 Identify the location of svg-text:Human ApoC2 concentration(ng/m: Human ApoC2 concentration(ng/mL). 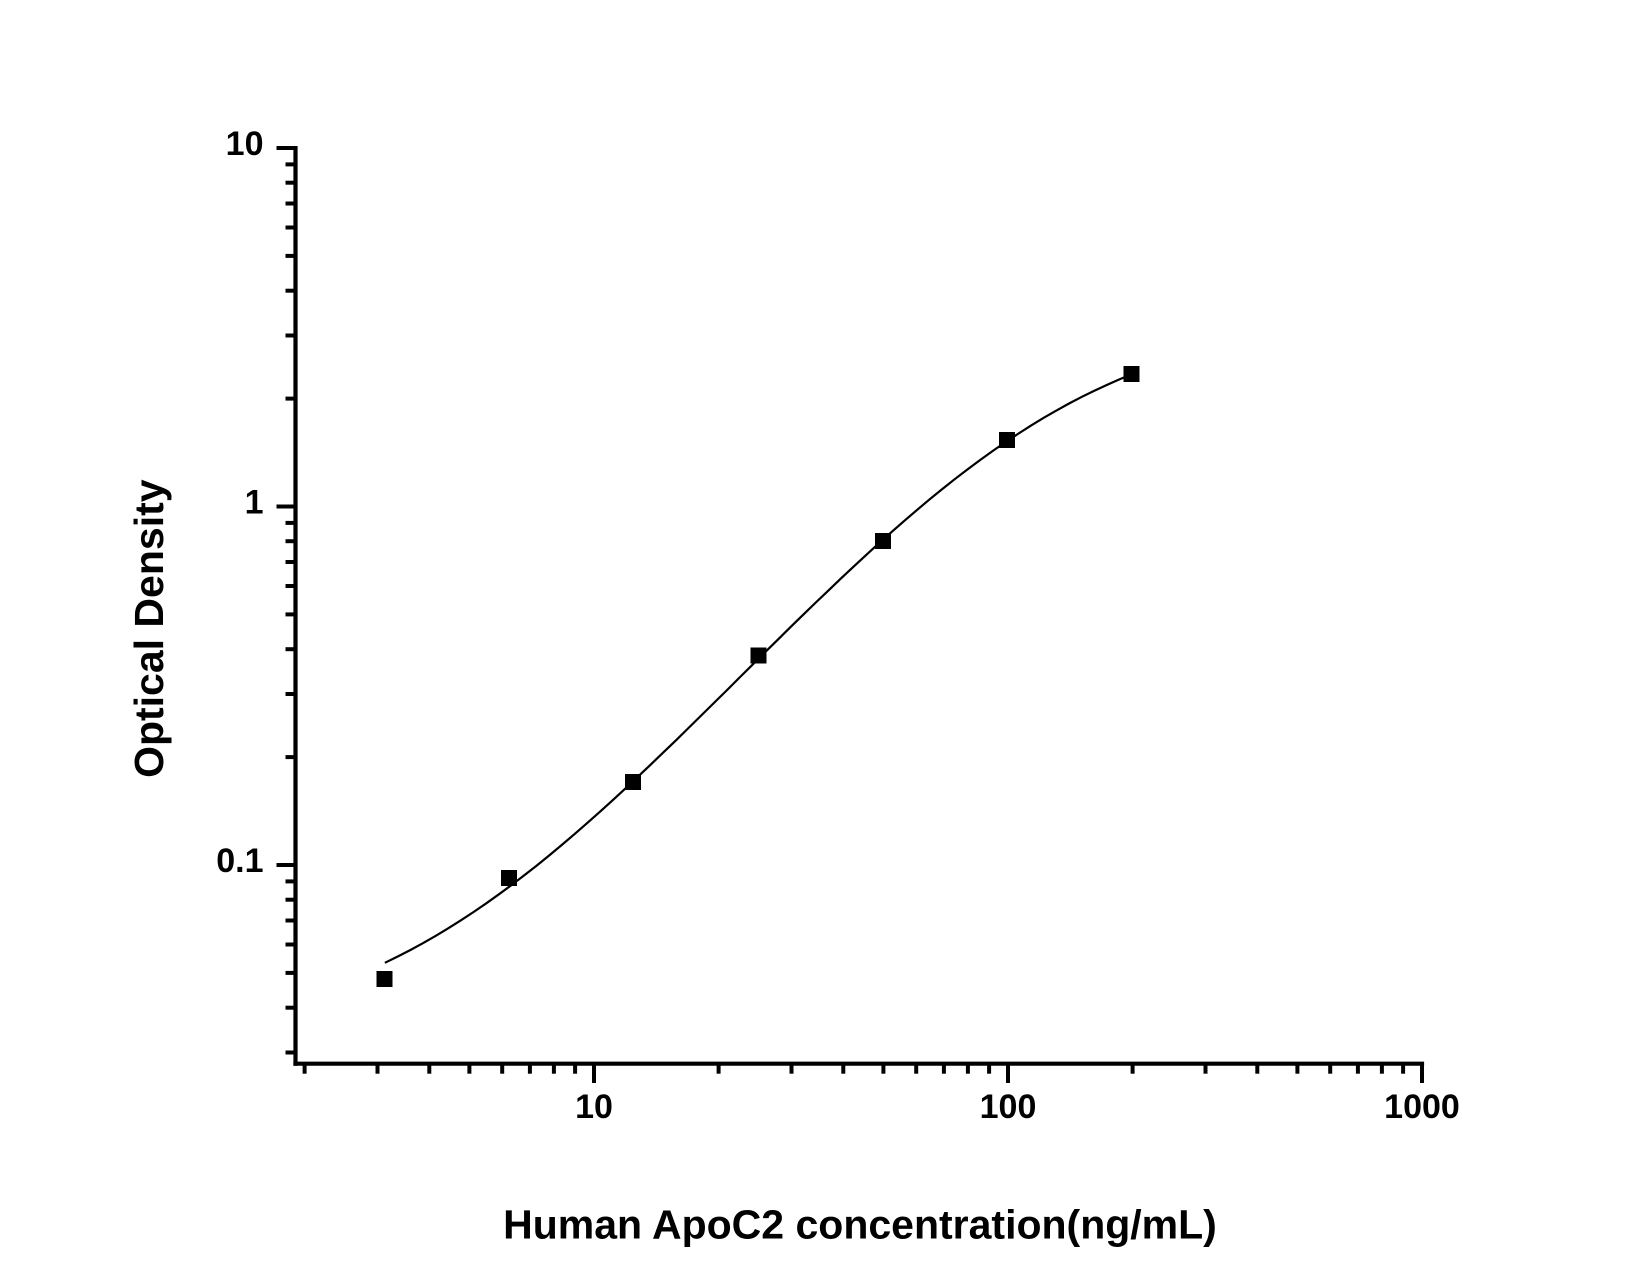
(860, 1225).